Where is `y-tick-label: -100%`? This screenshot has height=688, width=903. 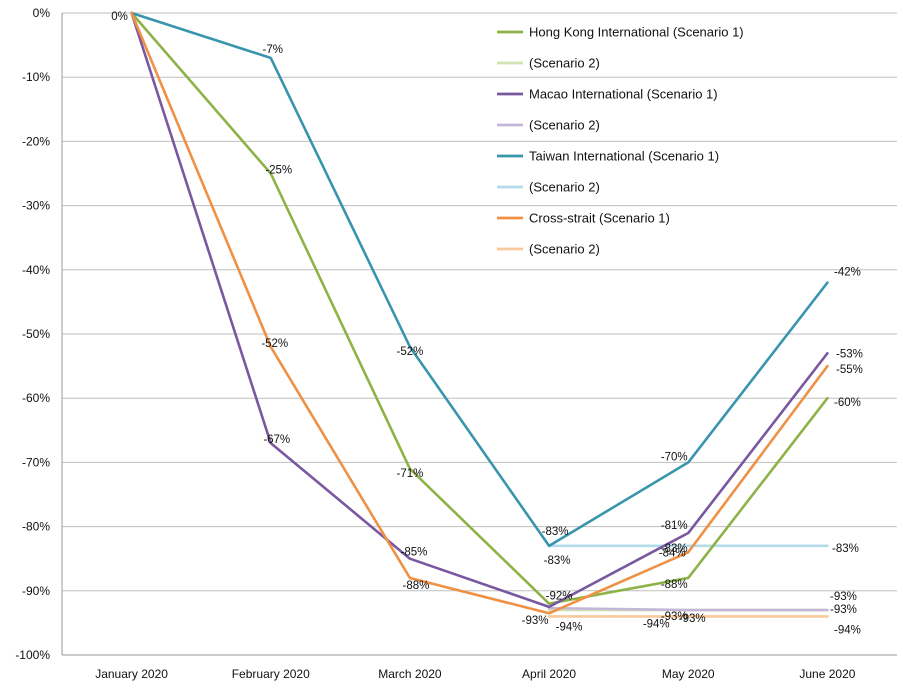 y-tick-label: -100% is located at coordinates (32, 655).